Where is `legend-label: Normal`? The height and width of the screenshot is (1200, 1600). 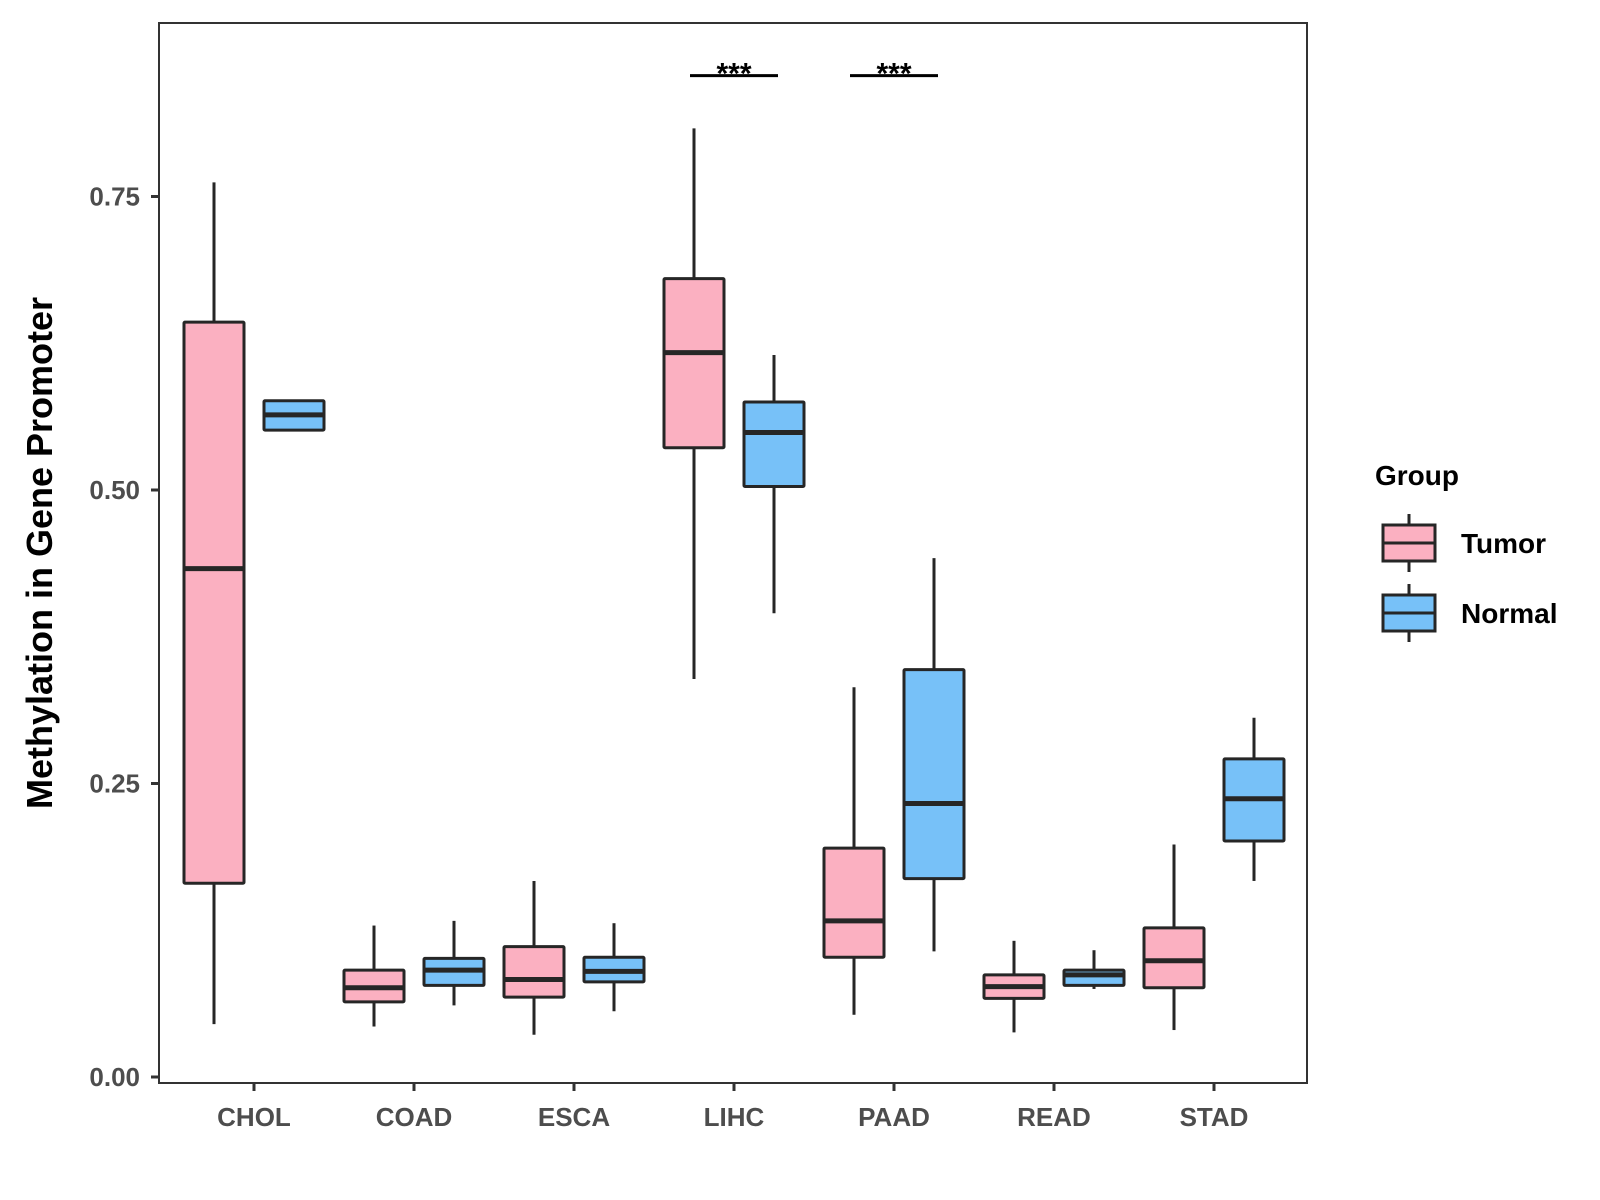
legend-label: Normal is located at coordinates (1509, 613).